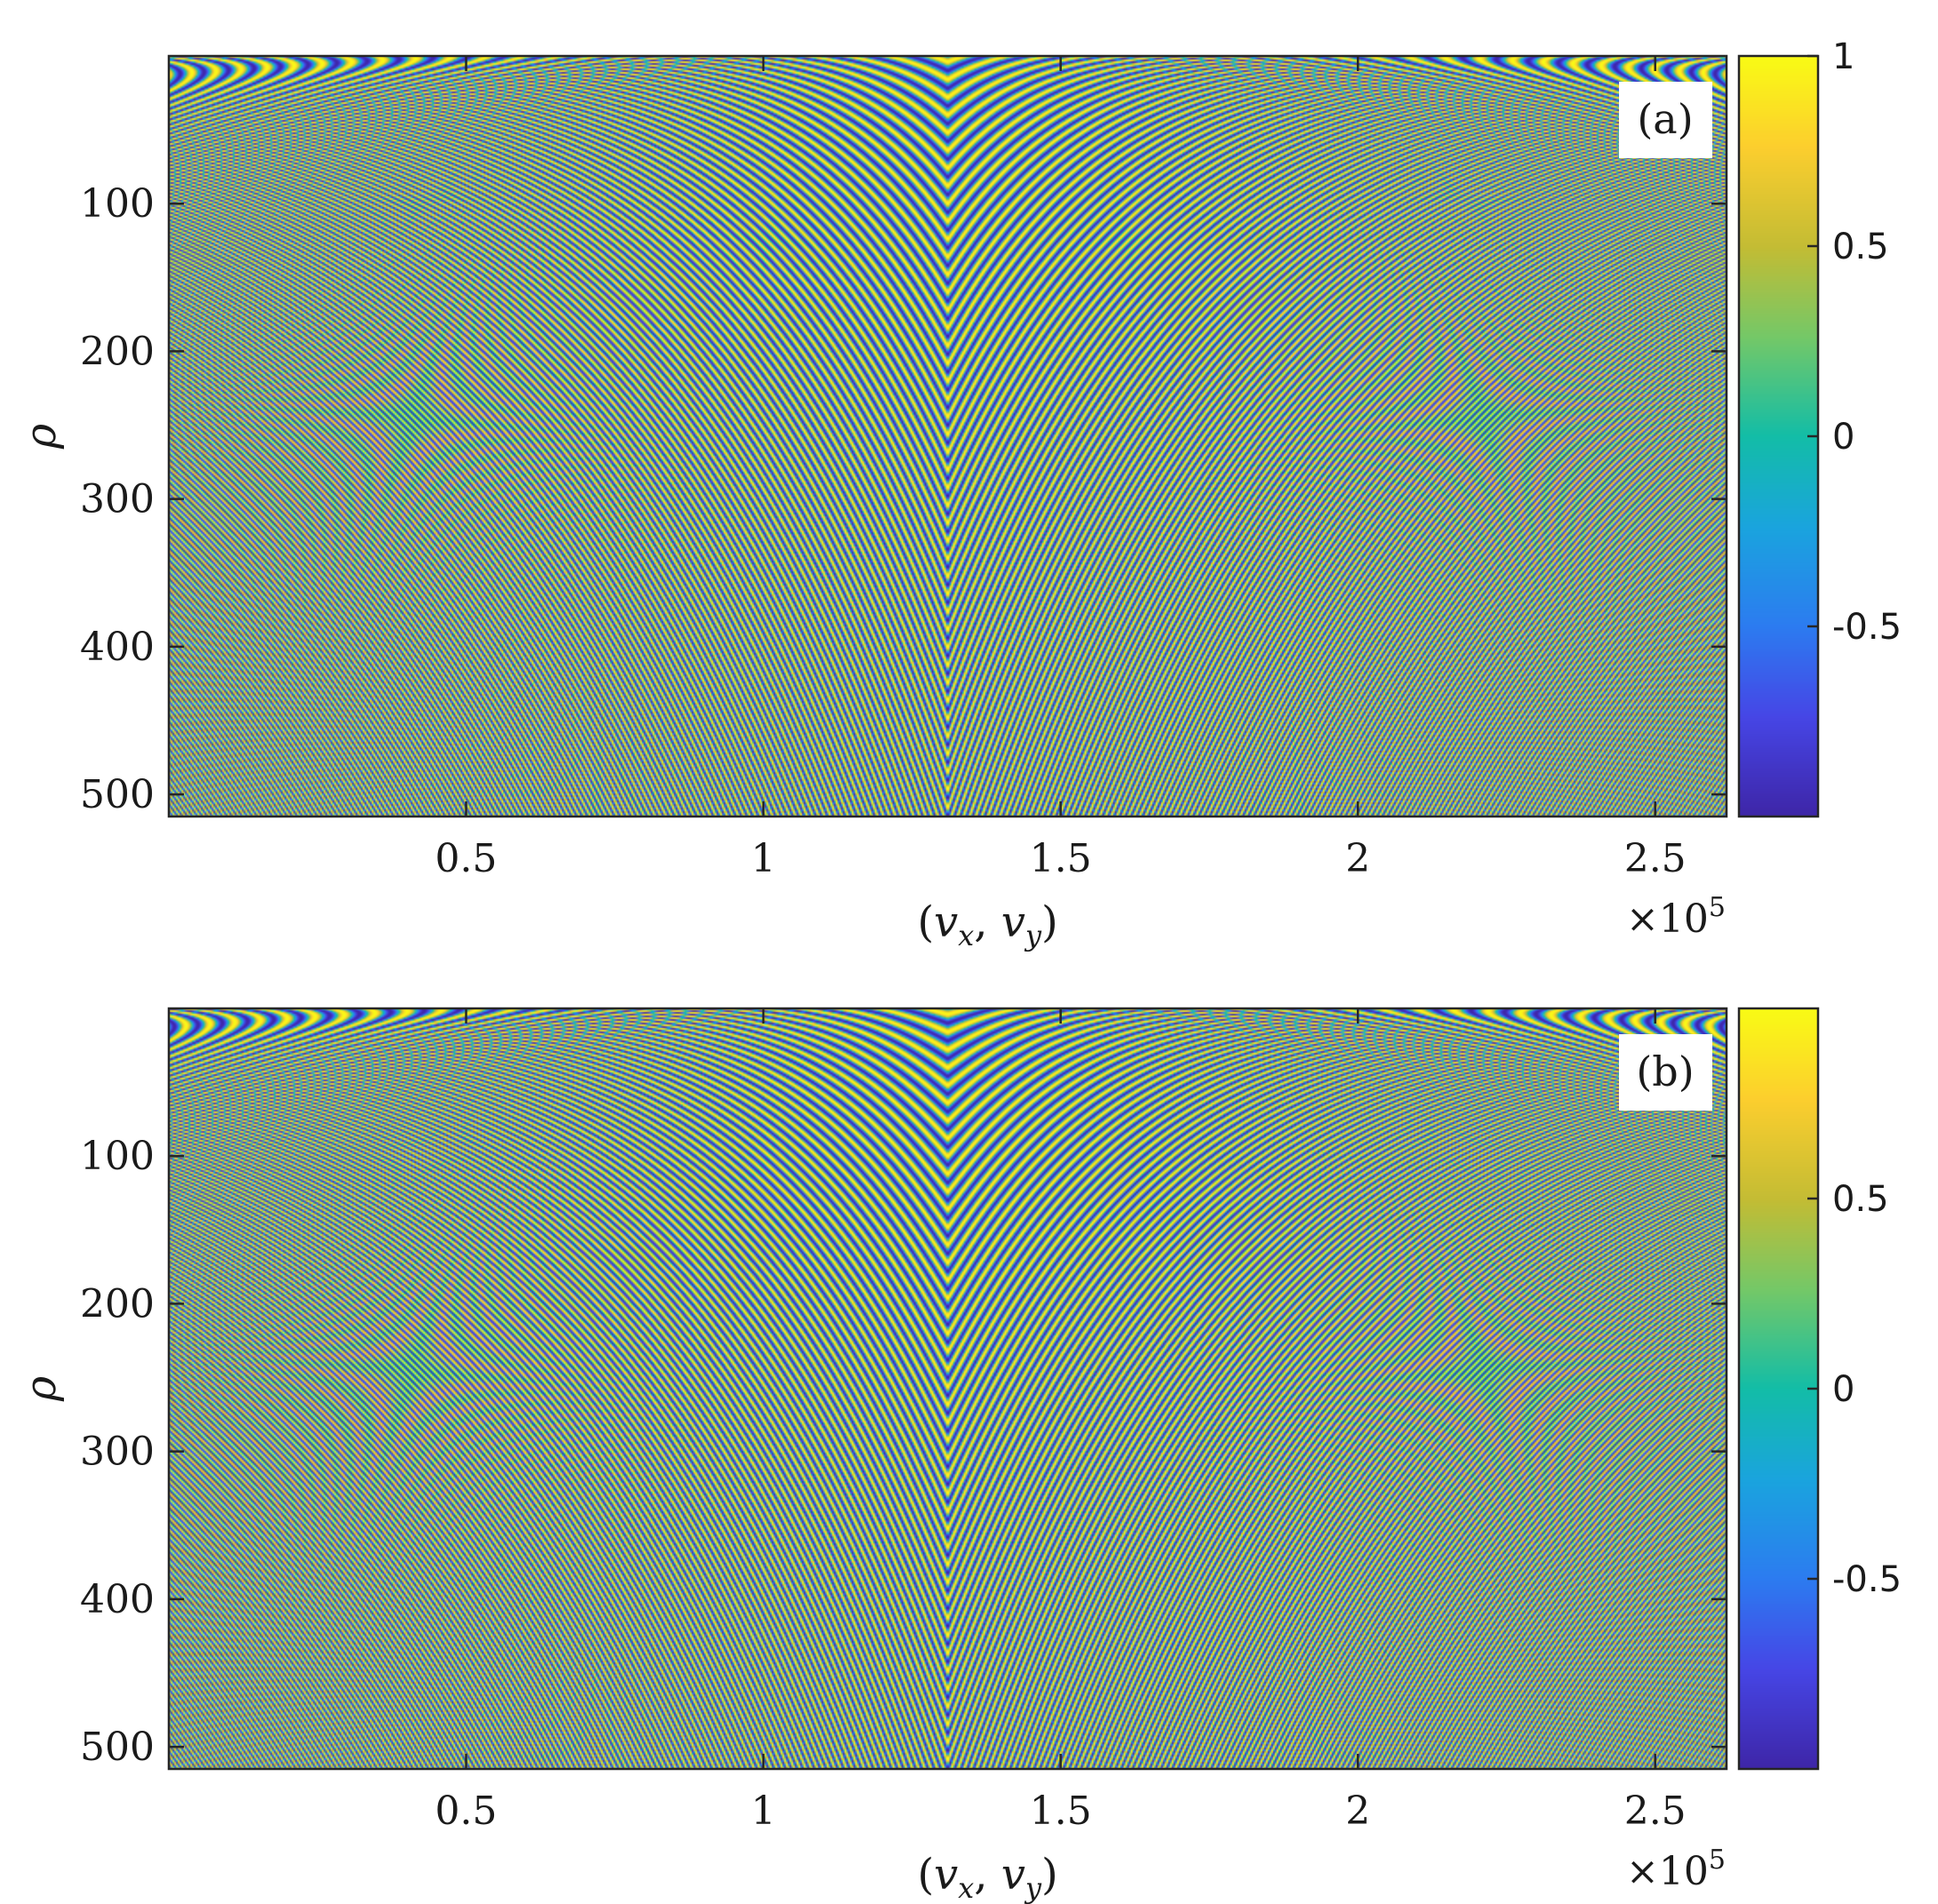 The height and width of the screenshot is (1904, 1938). I want to click on colorbar-tick-label: 1, so click(1843, 57).